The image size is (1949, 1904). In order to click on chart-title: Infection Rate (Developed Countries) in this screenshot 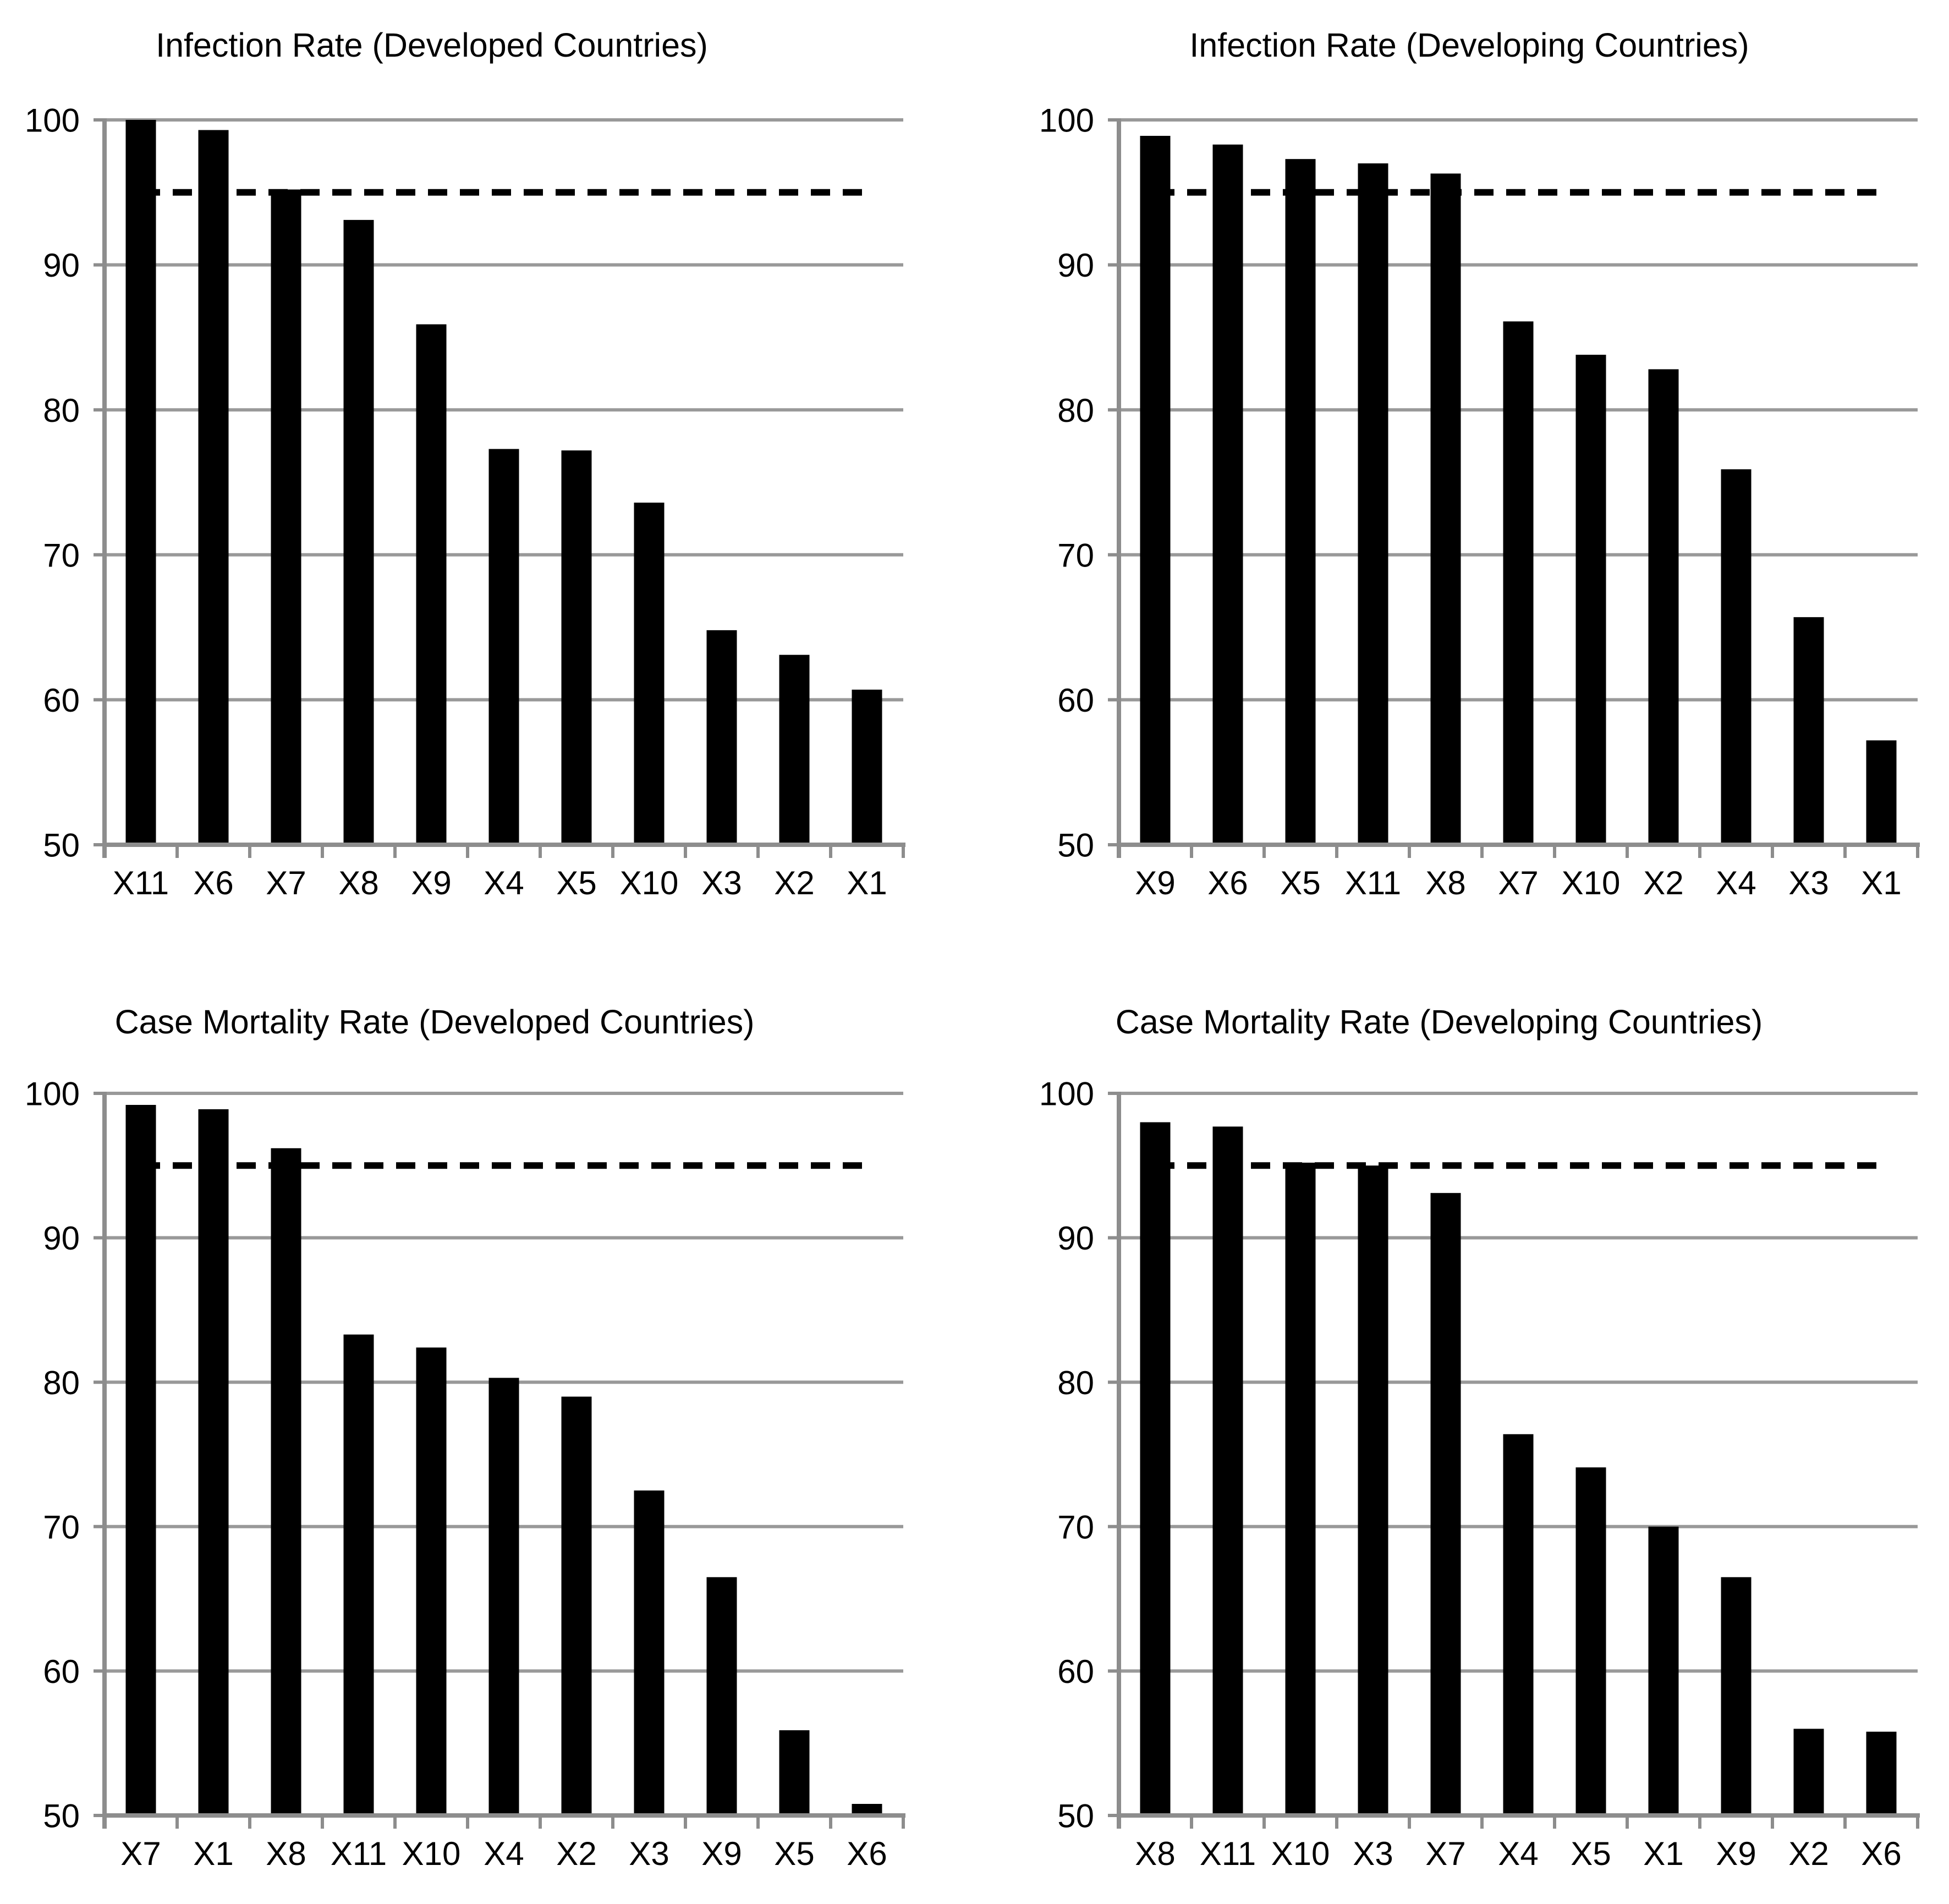, I will do `click(432, 45)`.